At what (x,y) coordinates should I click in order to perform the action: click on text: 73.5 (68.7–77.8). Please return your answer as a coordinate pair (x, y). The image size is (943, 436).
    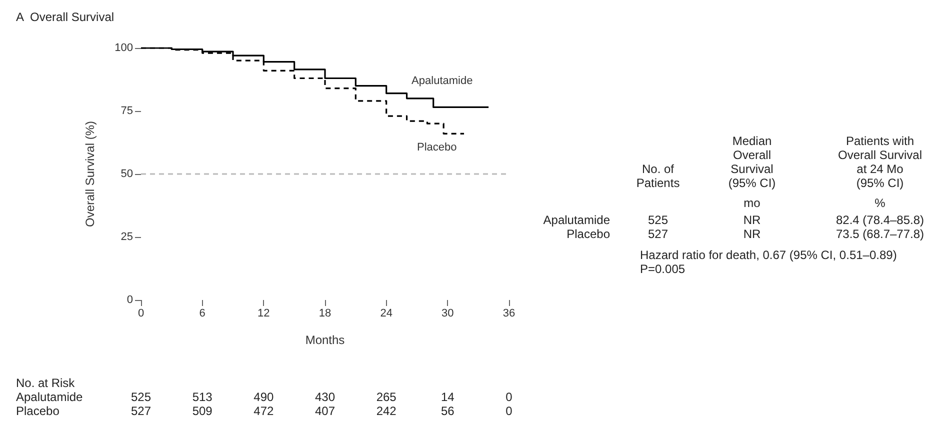
    Looking at the image, I should click on (880, 234).